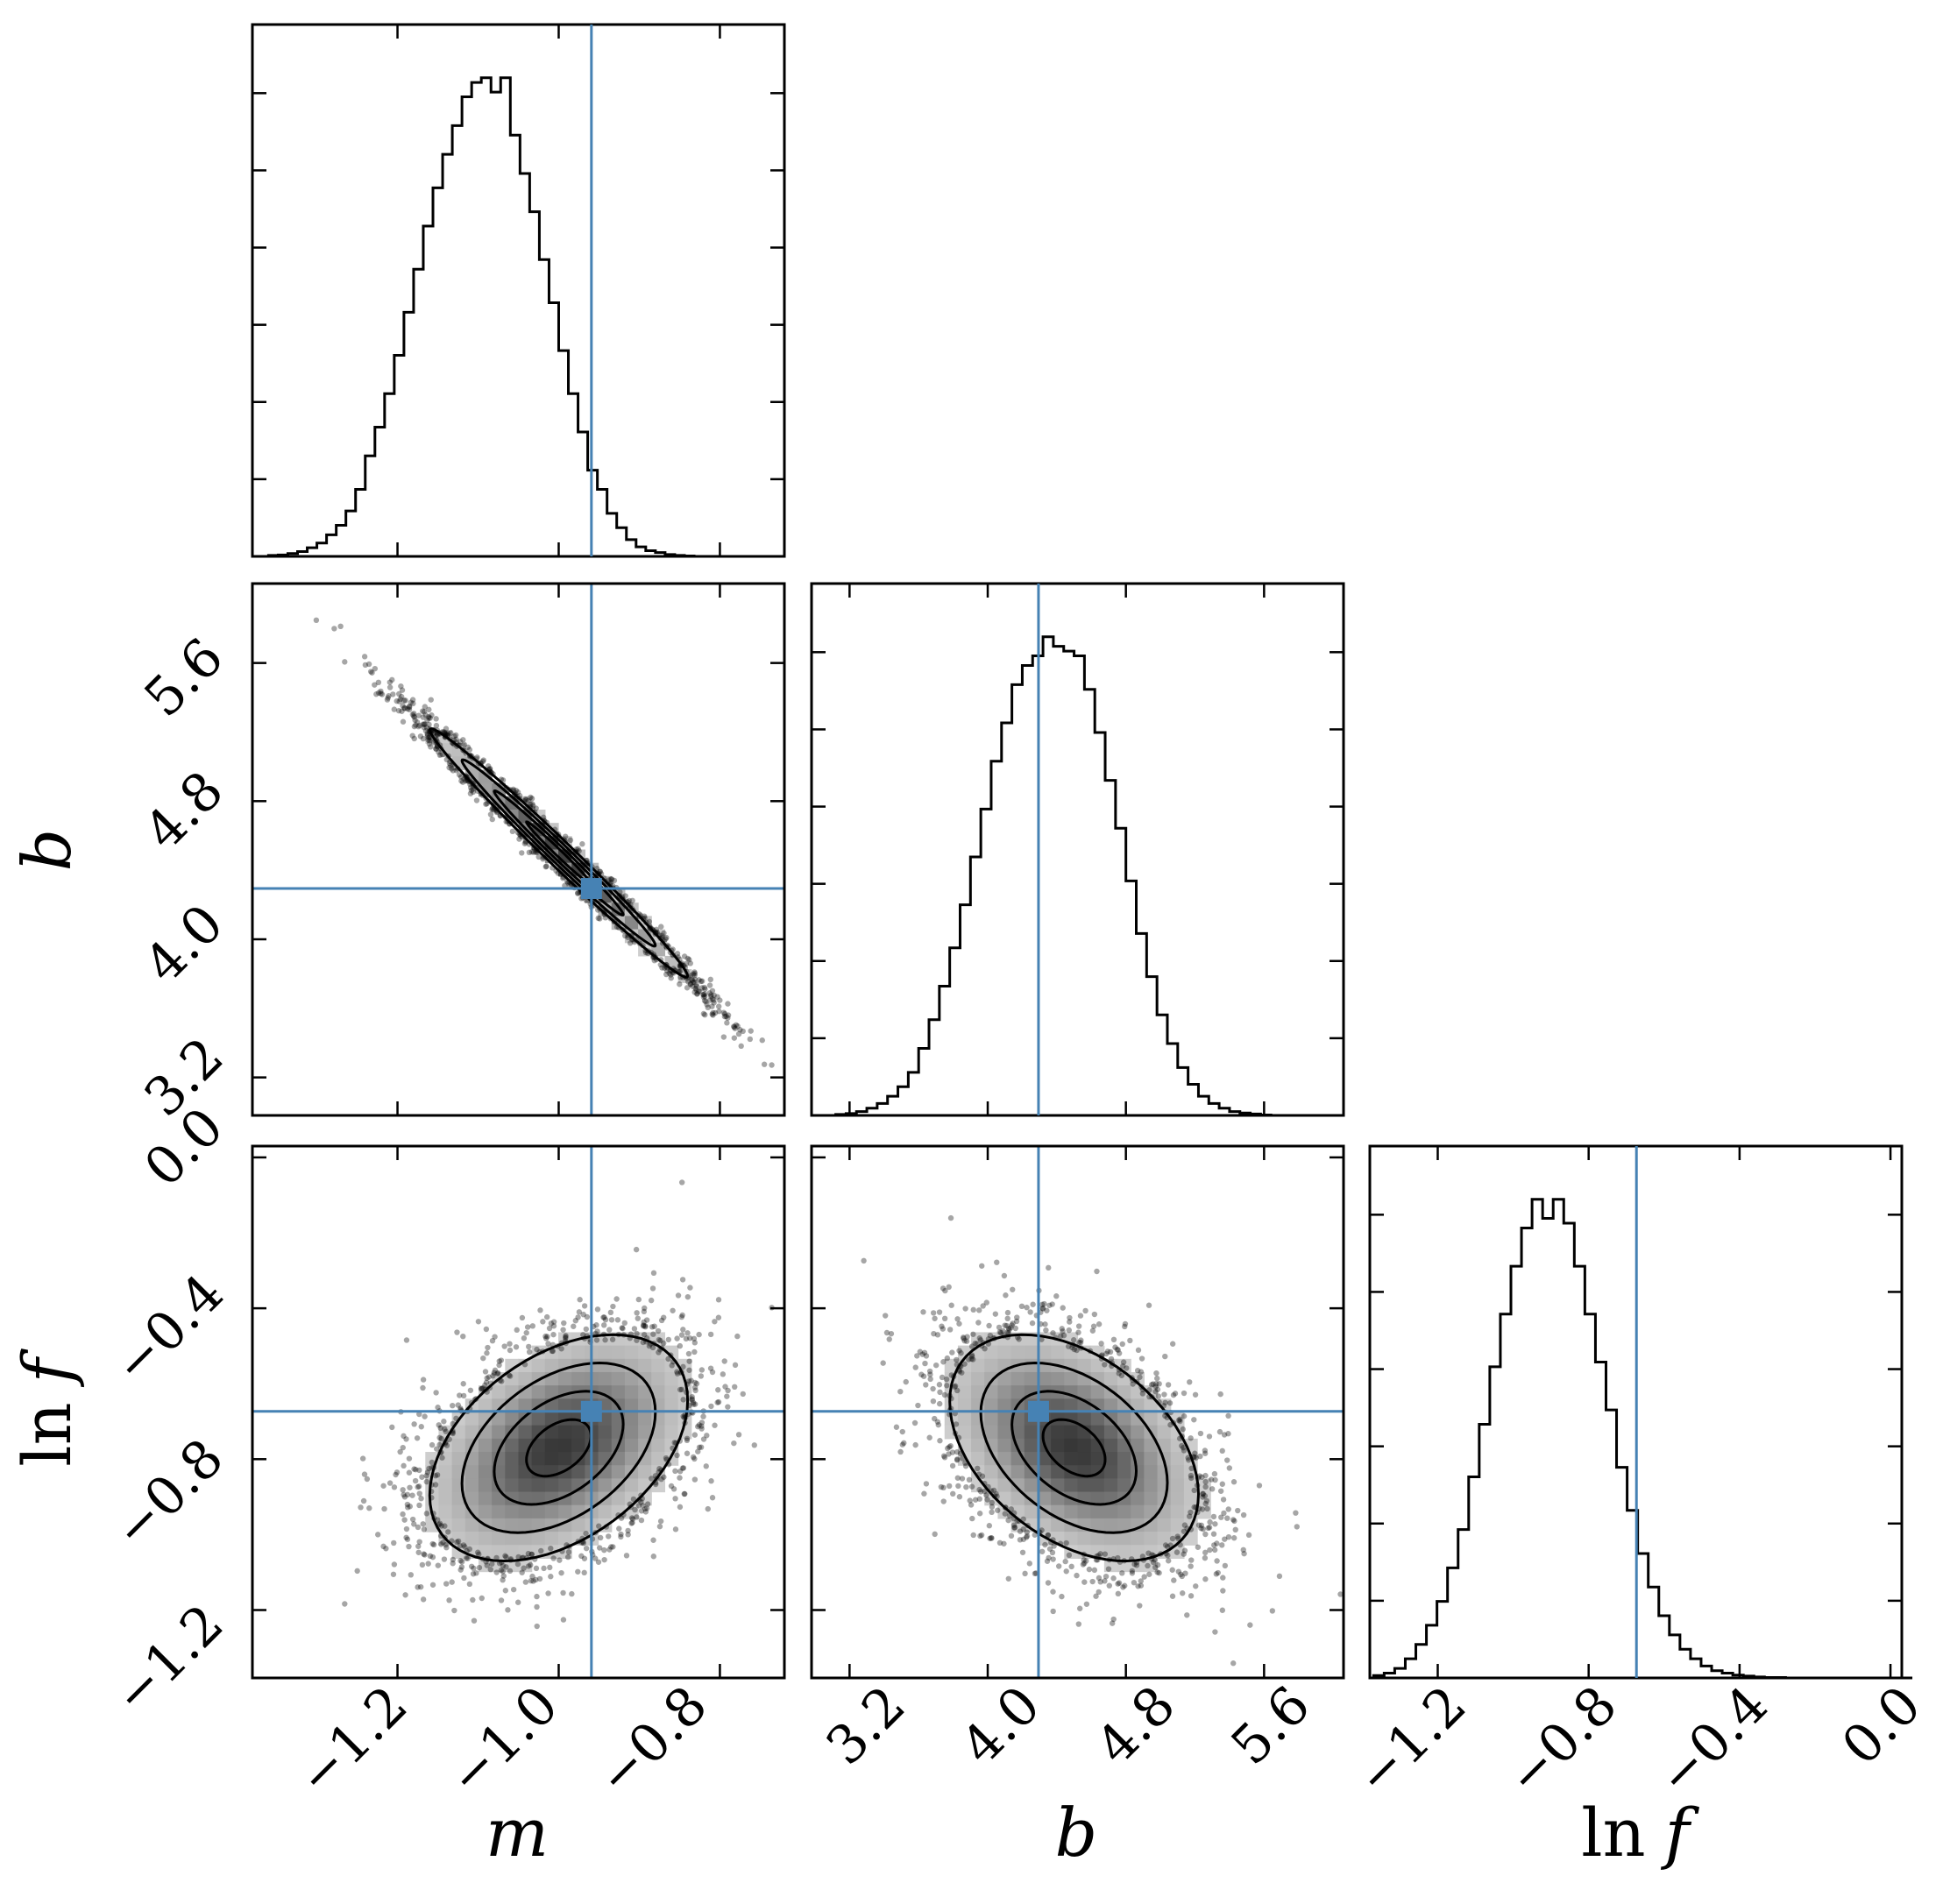 This screenshot has height=1904, width=1950. Describe the element at coordinates (1613, 1833) in the screenshot. I see `label-prefix: ln` at that location.